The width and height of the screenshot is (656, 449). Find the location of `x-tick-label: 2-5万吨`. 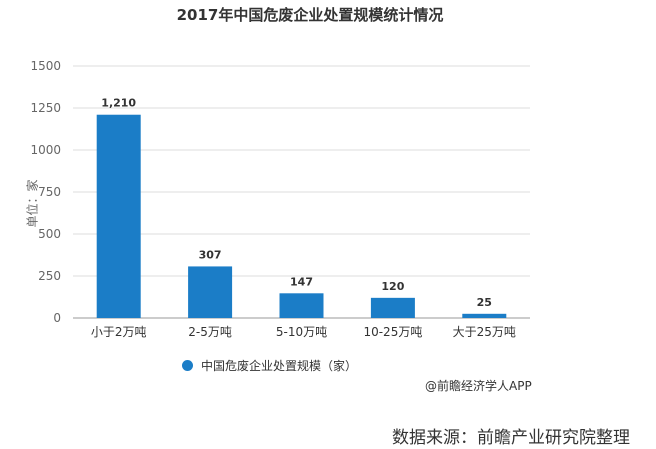

x-tick-label: 2-5万吨 is located at coordinates (210, 332).